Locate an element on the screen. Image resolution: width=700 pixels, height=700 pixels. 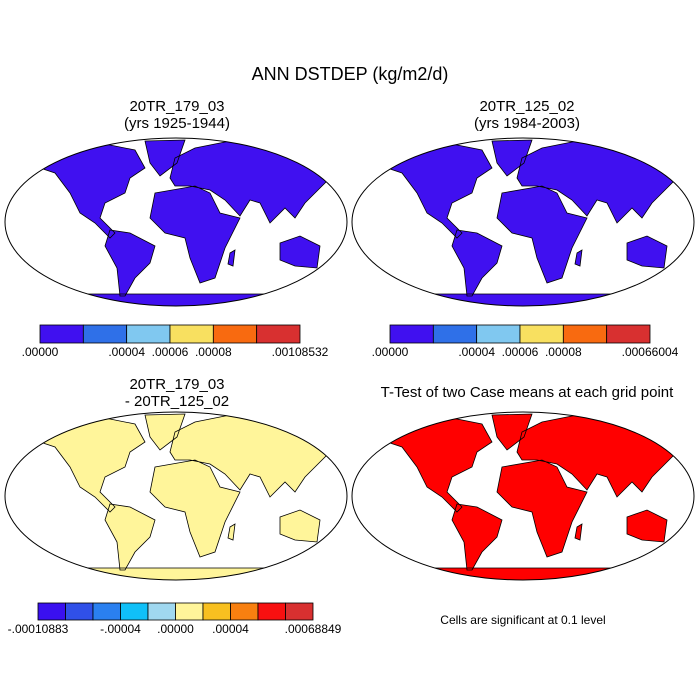
colorbar-label: -.00004 is located at coordinates (120, 629).